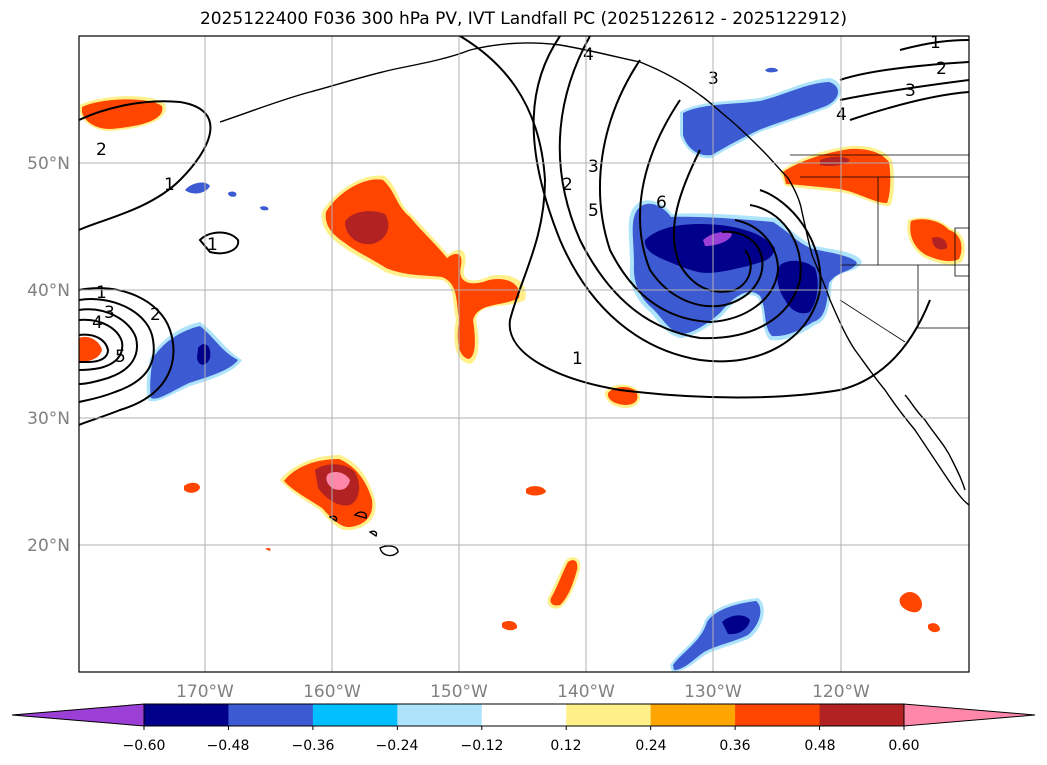 The image size is (1047, 765). I want to click on lon-label: 150°W, so click(459, 692).